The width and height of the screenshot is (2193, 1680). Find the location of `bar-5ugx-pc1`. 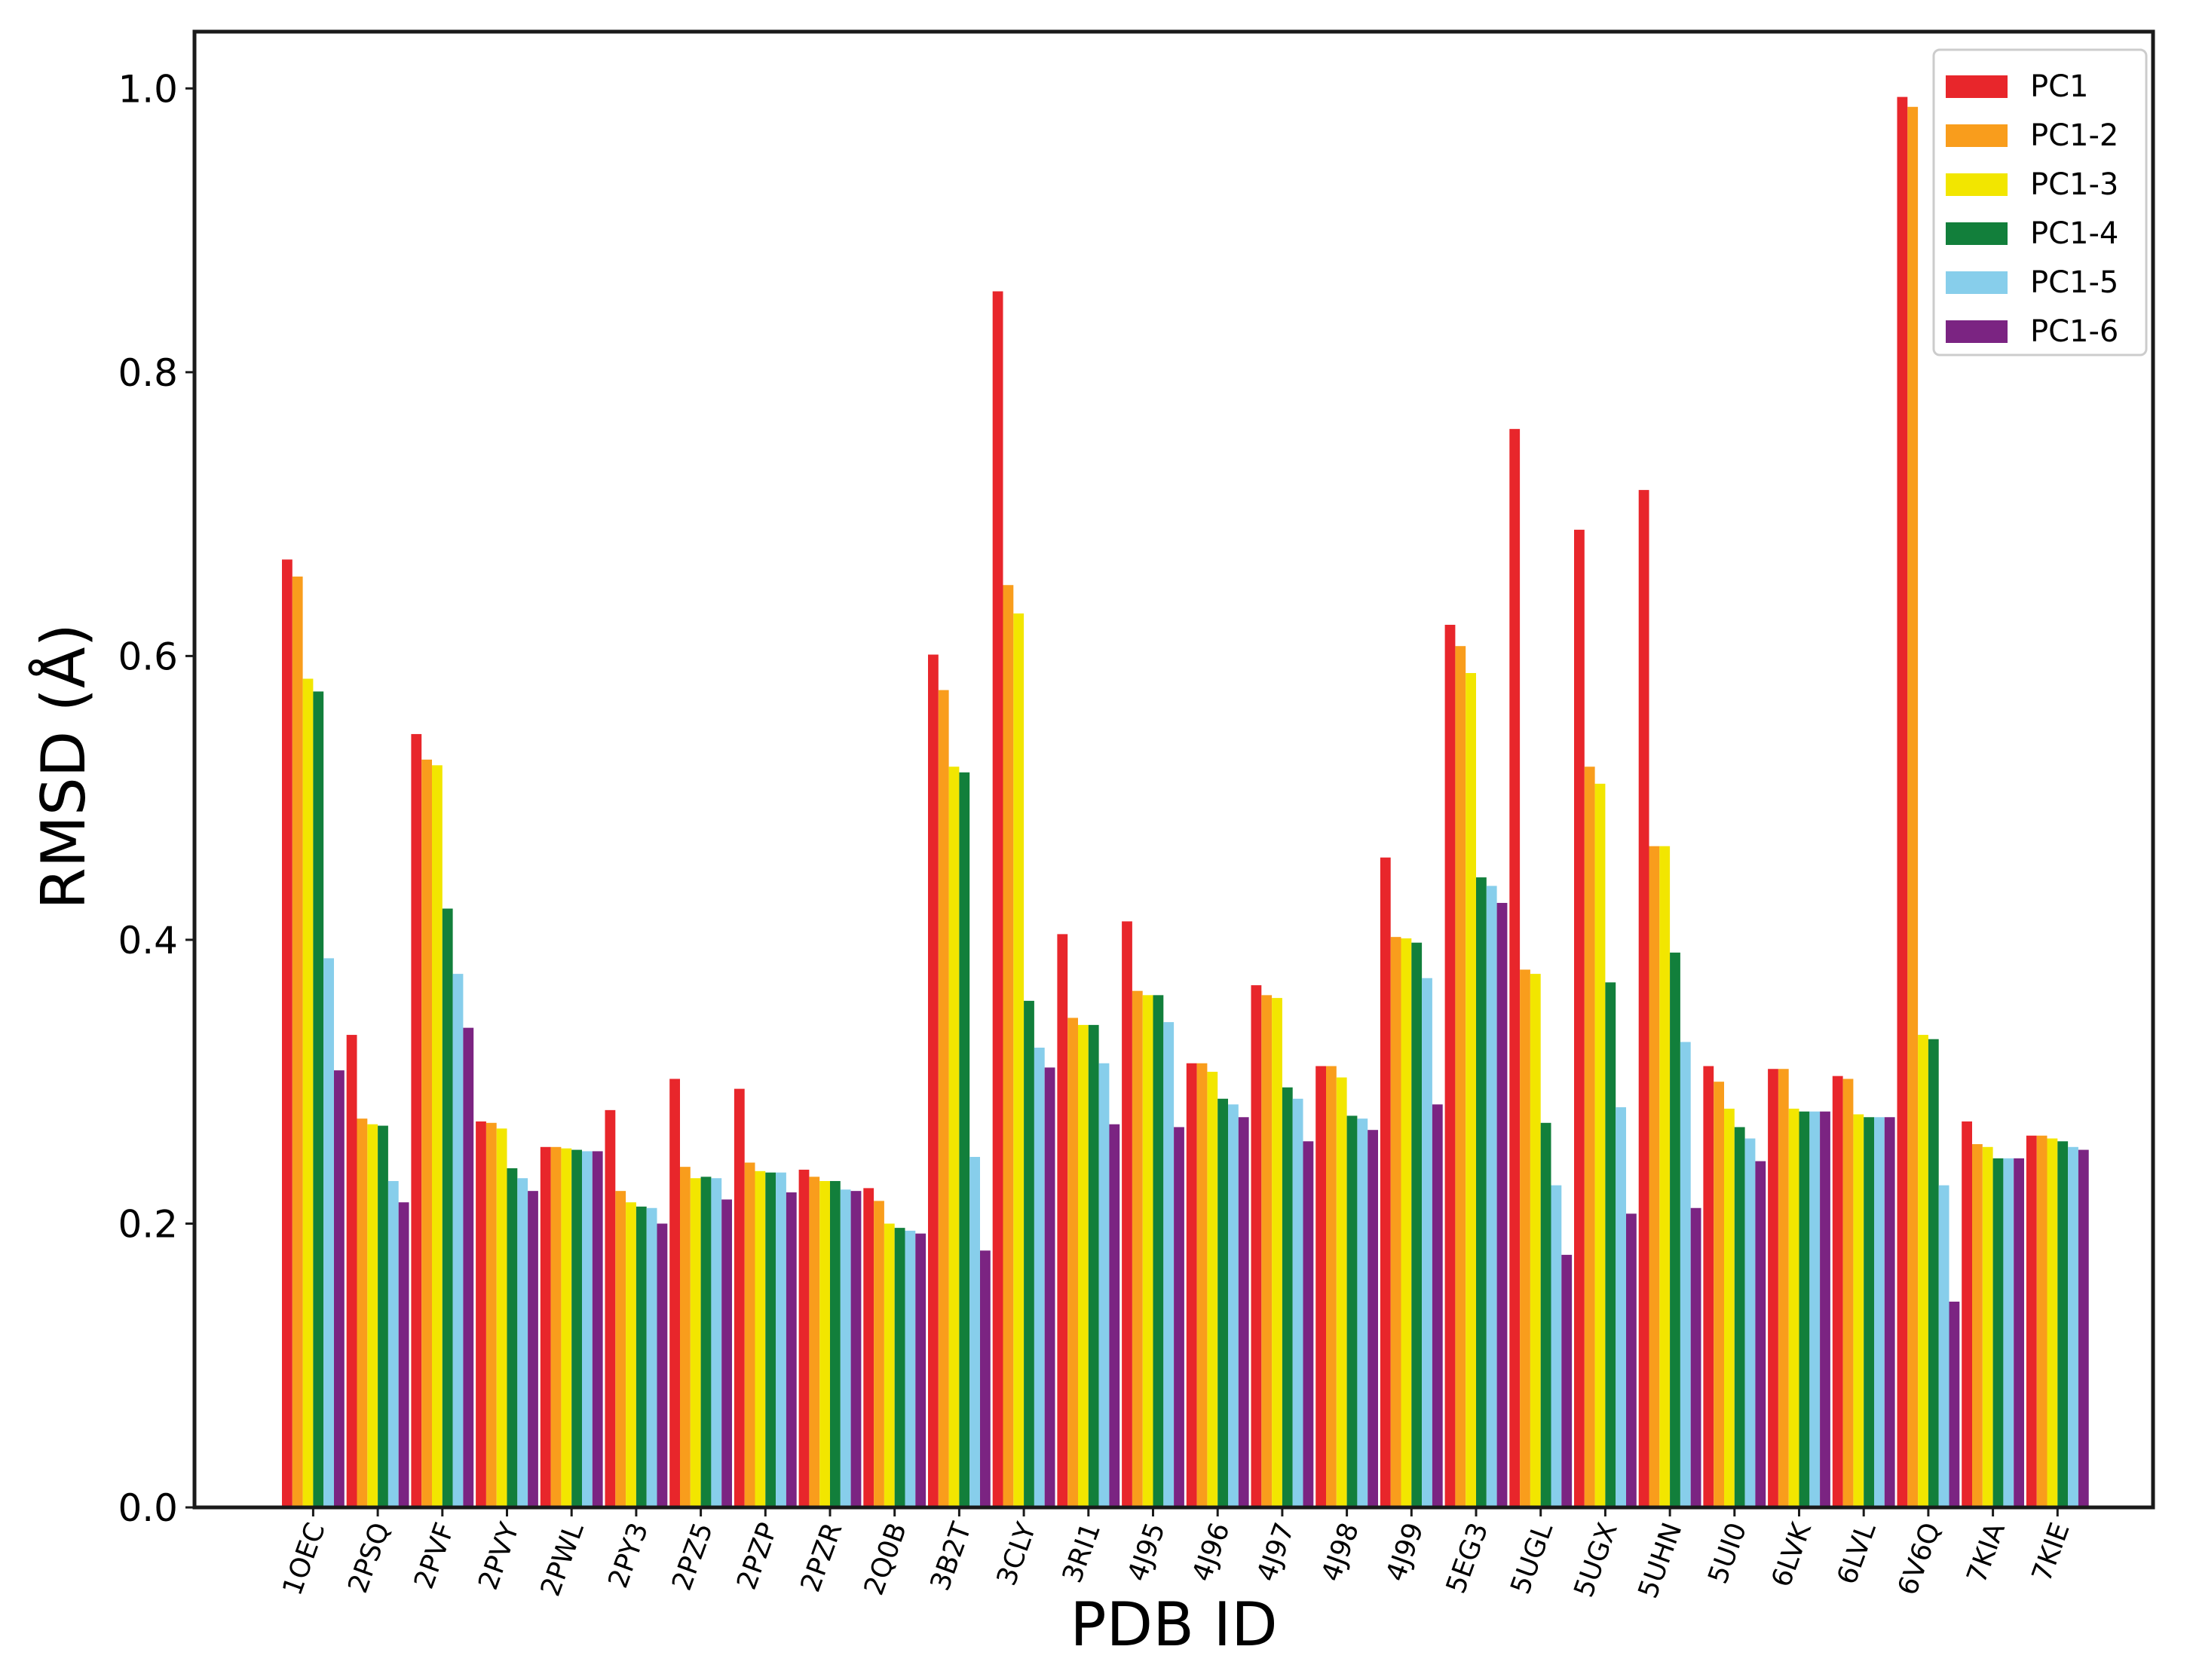

bar-5ugx-pc1 is located at coordinates (1579, 1018).